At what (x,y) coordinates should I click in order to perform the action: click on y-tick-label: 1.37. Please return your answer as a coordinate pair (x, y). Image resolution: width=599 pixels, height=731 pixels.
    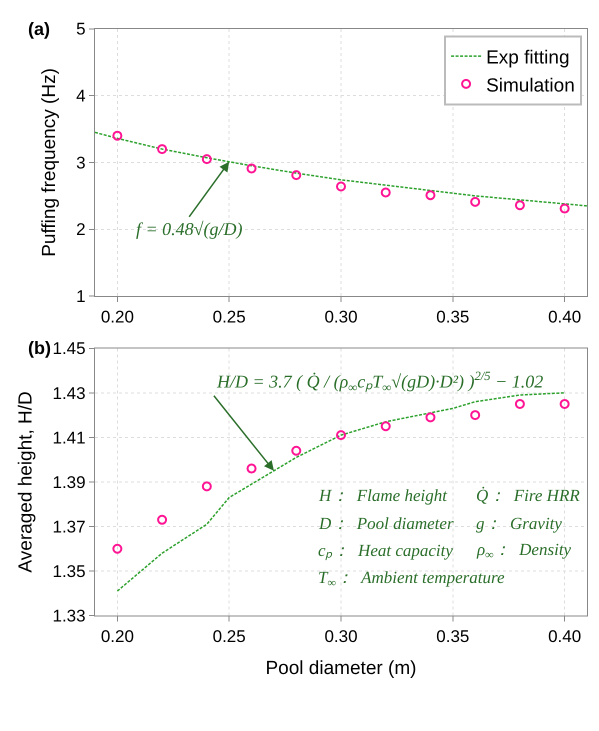
    Looking at the image, I should click on (69, 526).